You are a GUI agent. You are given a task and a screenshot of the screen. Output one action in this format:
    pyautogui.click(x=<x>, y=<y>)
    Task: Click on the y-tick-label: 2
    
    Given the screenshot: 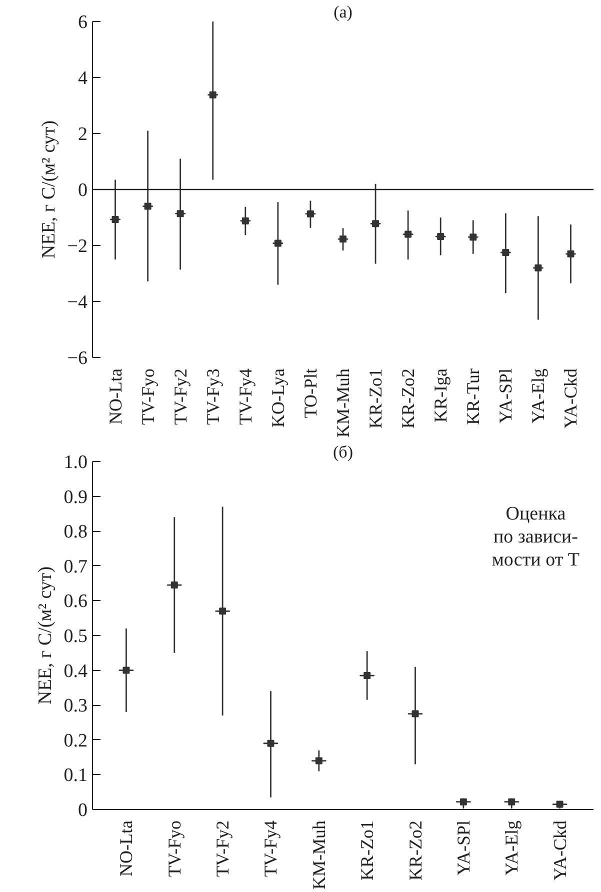 What is the action you would take?
    pyautogui.click(x=83, y=134)
    